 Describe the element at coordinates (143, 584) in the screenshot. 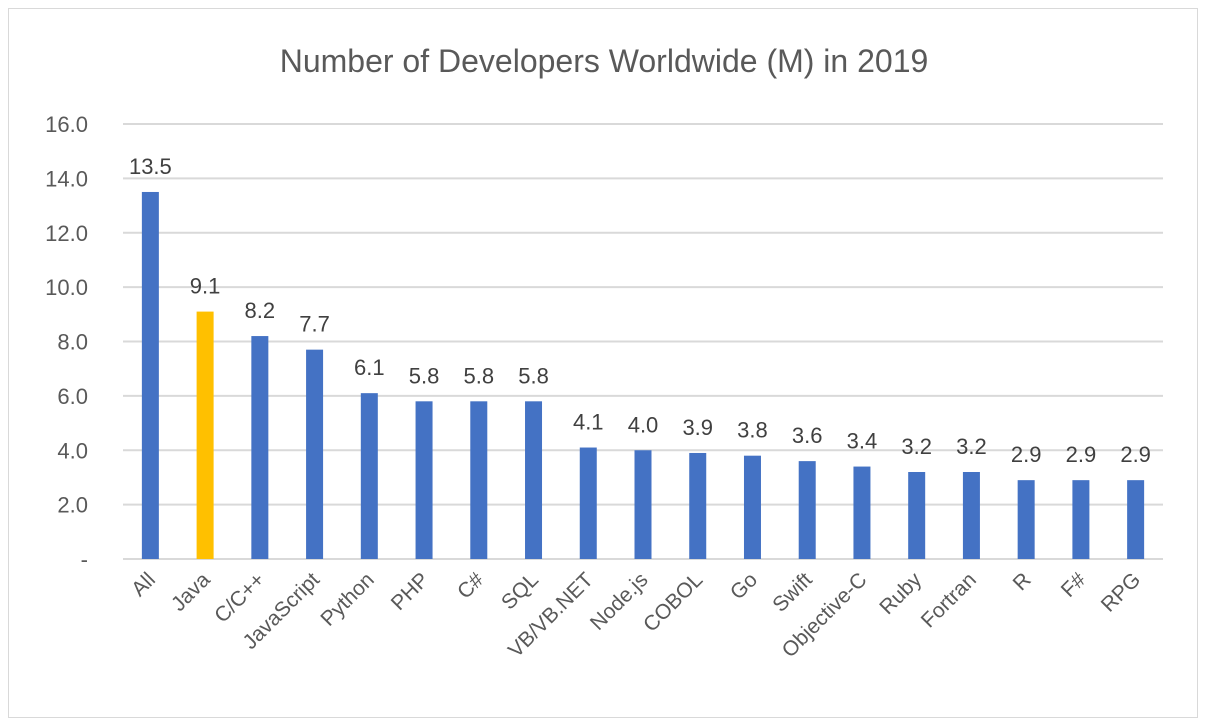

I see `category-label: All` at that location.